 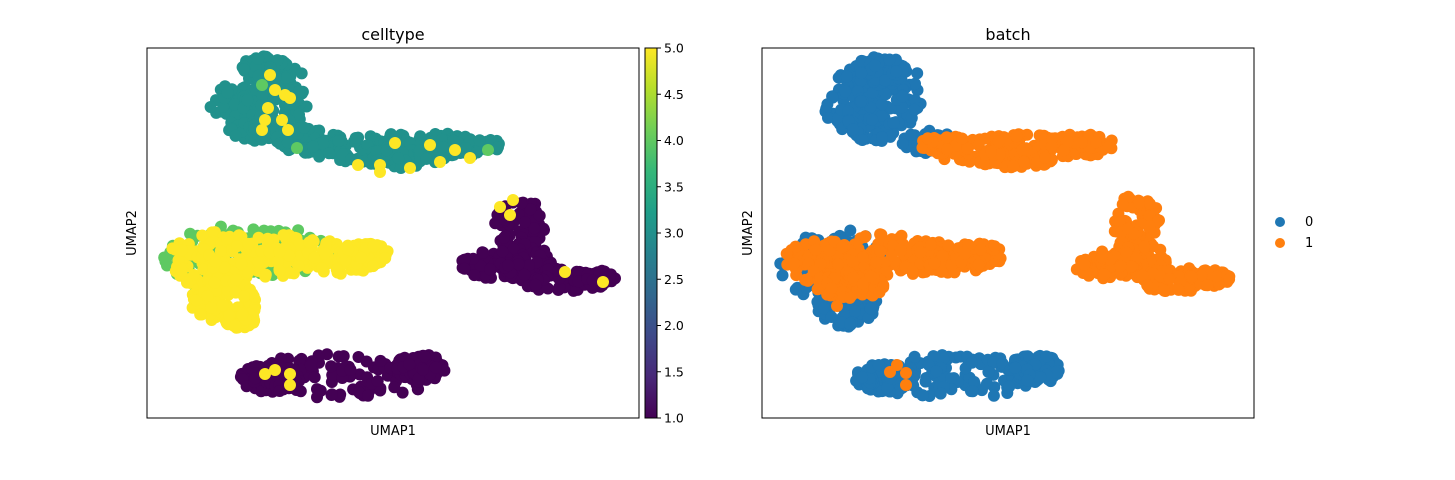 I want to click on colorbar-tick-label: 3.5, so click(x=674, y=186).